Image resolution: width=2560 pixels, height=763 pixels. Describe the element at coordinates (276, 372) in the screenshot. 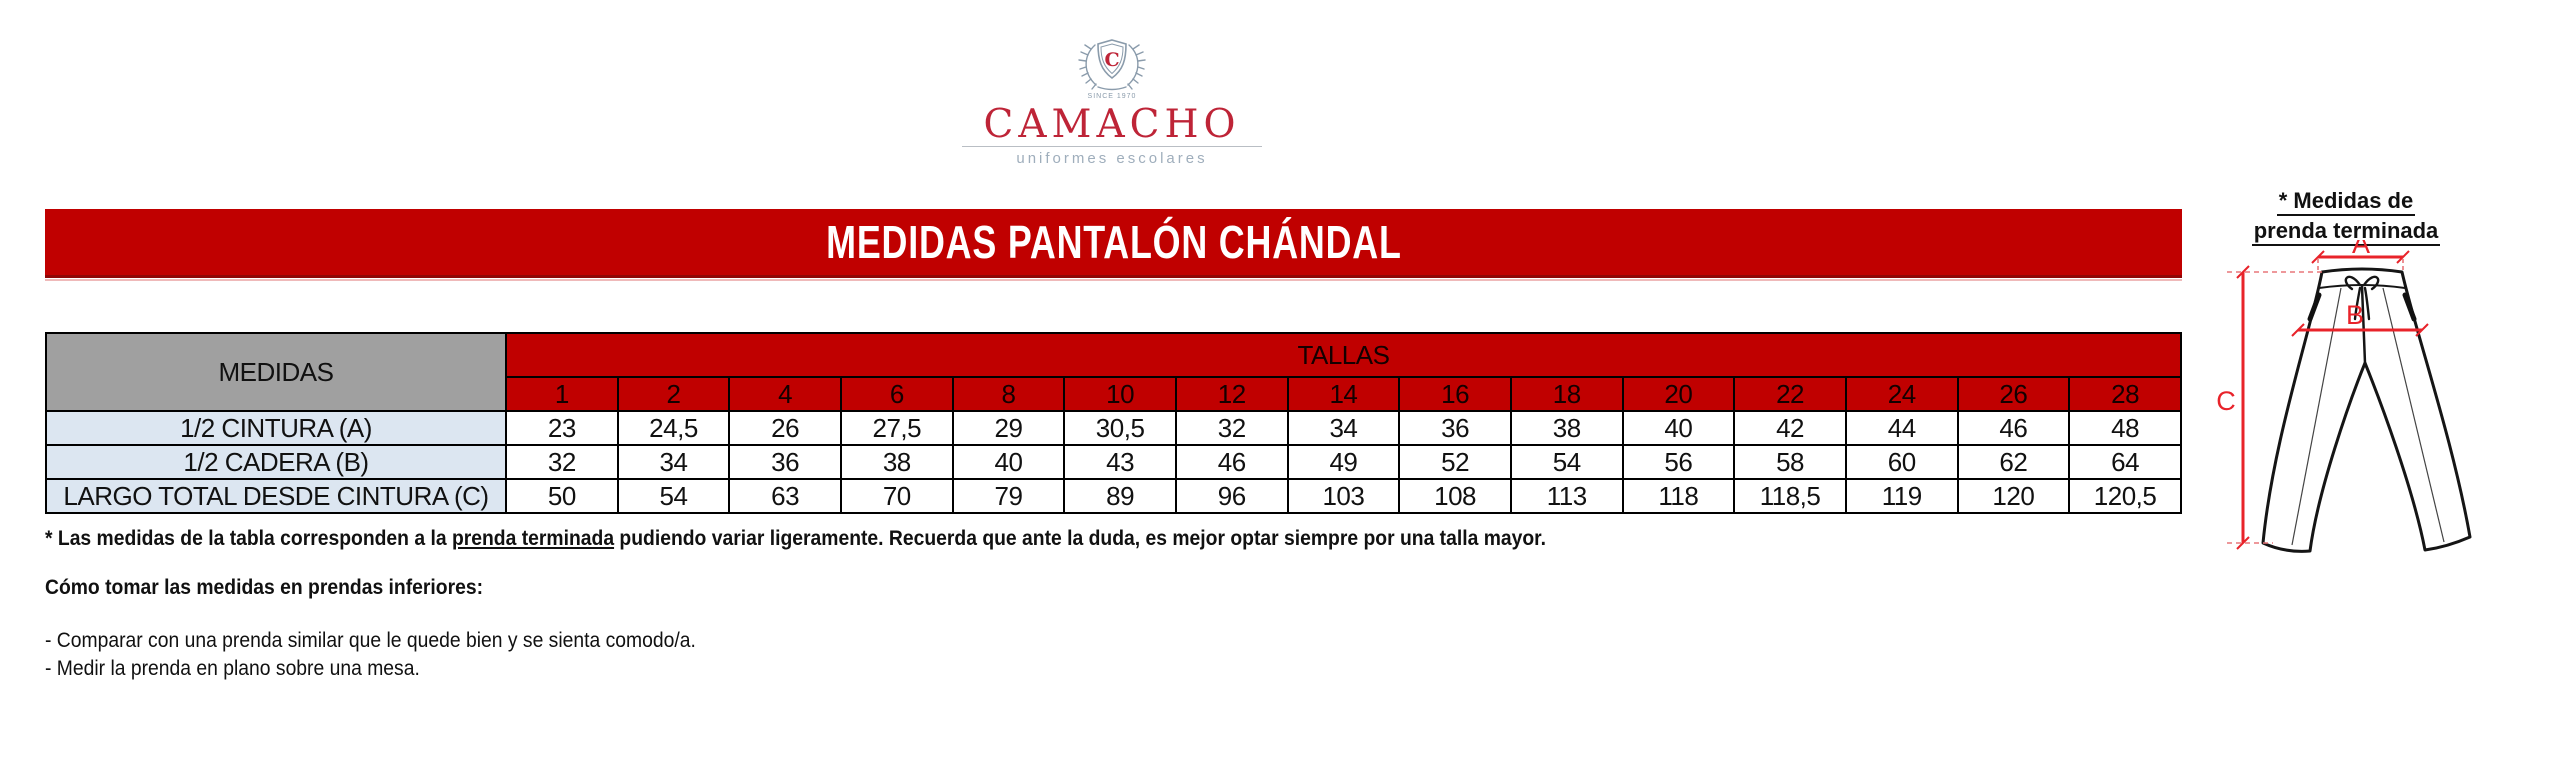

I see `measures-header-cell: MEDIDAS` at that location.